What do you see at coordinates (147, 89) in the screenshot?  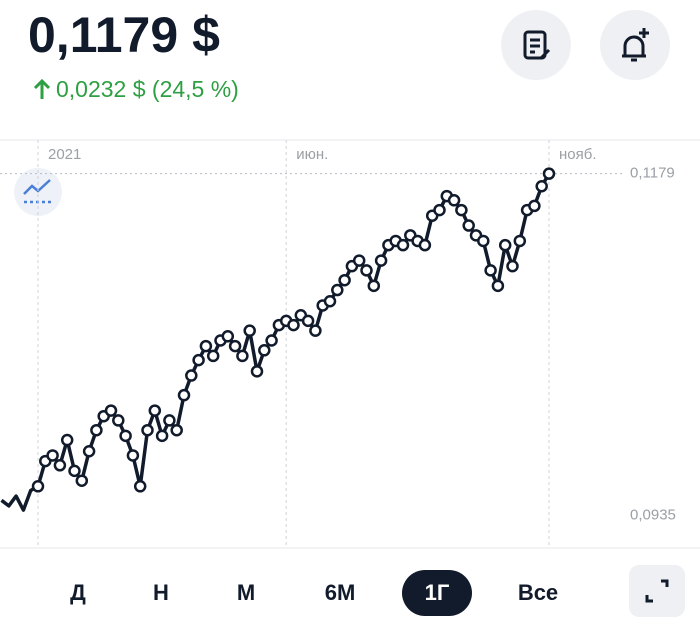 I see `price-change: 0,0232 $ (24,5 %)` at bounding box center [147, 89].